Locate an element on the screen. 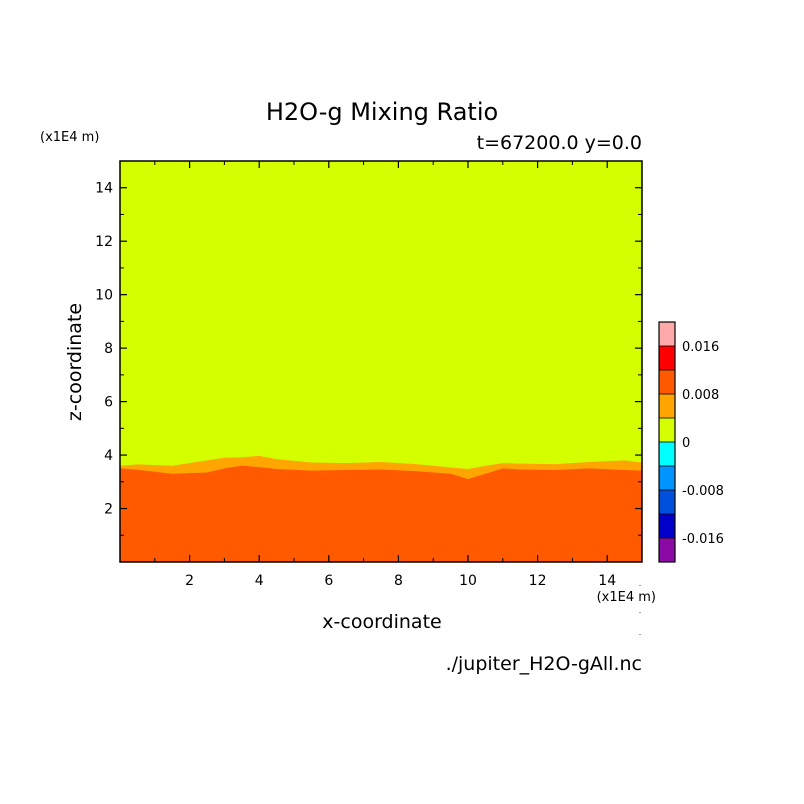 The image size is (804, 804). chart-subtitle: t=67200.0 y=0.0 is located at coordinates (559, 143).